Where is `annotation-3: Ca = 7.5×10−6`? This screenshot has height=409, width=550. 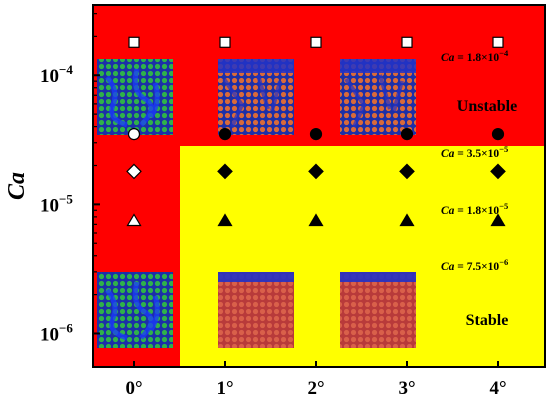 annotation-3: Ca = 7.5×10−6 is located at coordinates (474, 265).